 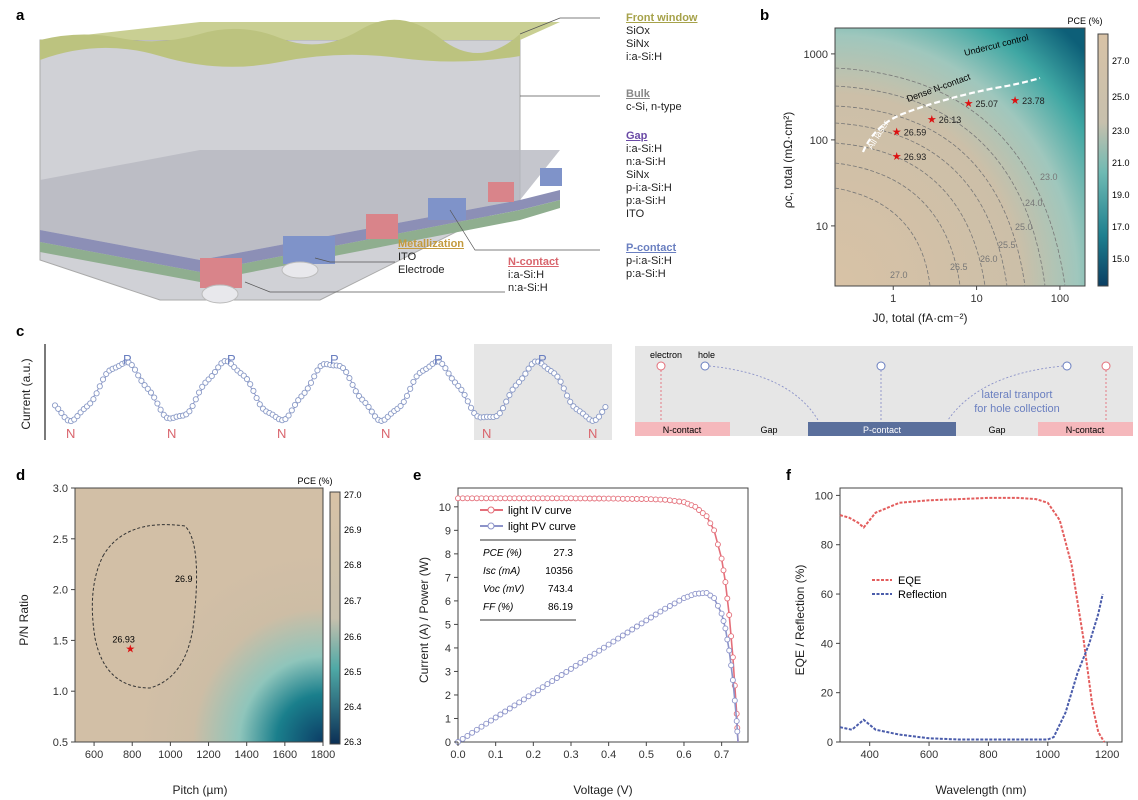 I want to click on y-tick-label: 0.5, so click(x=60, y=743).